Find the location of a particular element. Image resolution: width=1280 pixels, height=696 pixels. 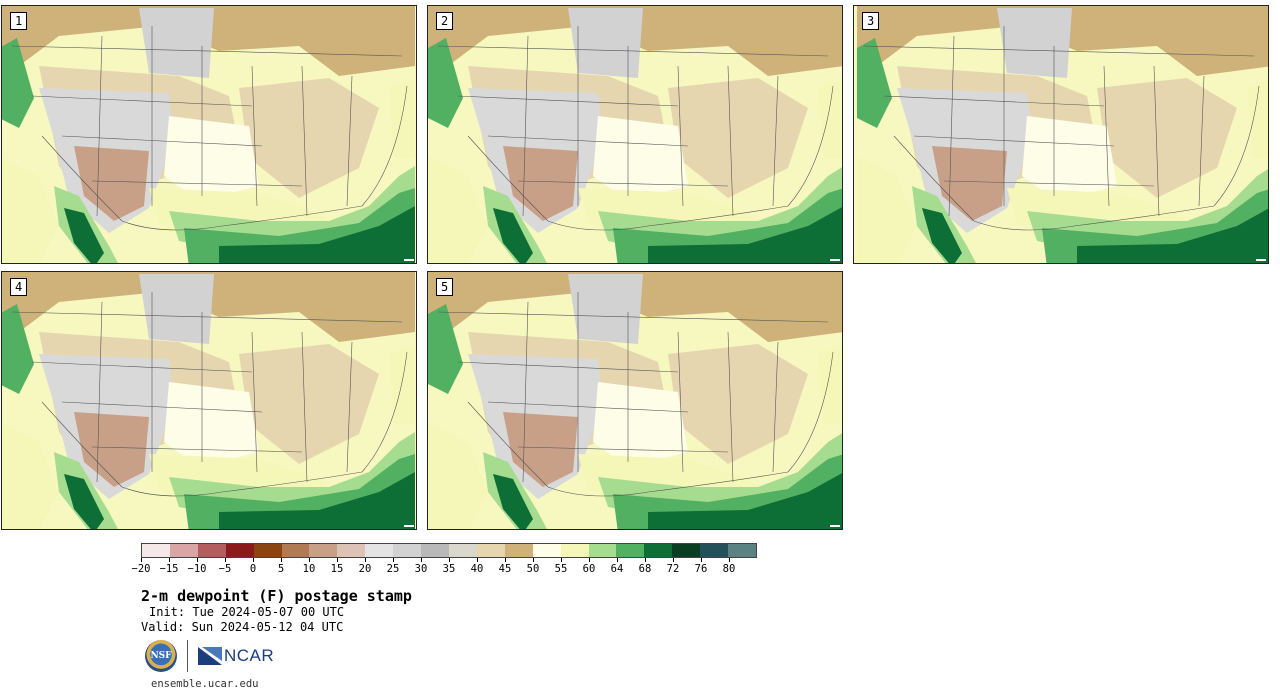

panel-number-1: 1 is located at coordinates (19, 21).